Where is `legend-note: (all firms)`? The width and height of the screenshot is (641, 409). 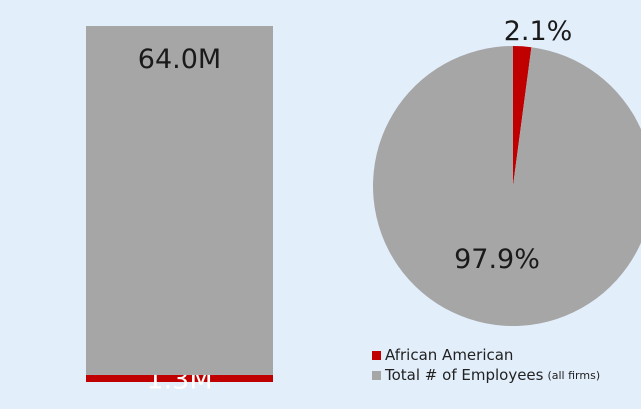 legend-note: (all firms) is located at coordinates (574, 375).